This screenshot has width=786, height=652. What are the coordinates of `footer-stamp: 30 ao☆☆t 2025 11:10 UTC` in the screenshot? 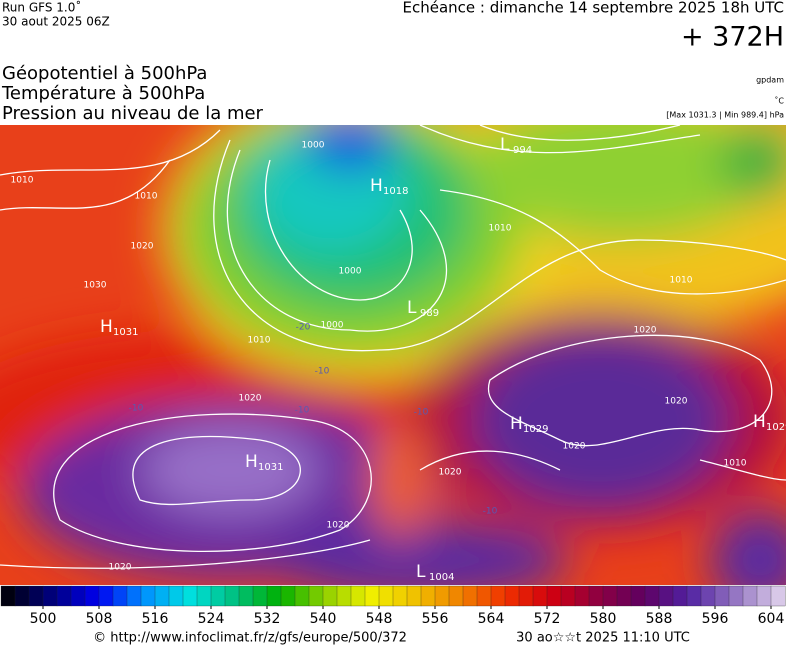 It's located at (603, 638).